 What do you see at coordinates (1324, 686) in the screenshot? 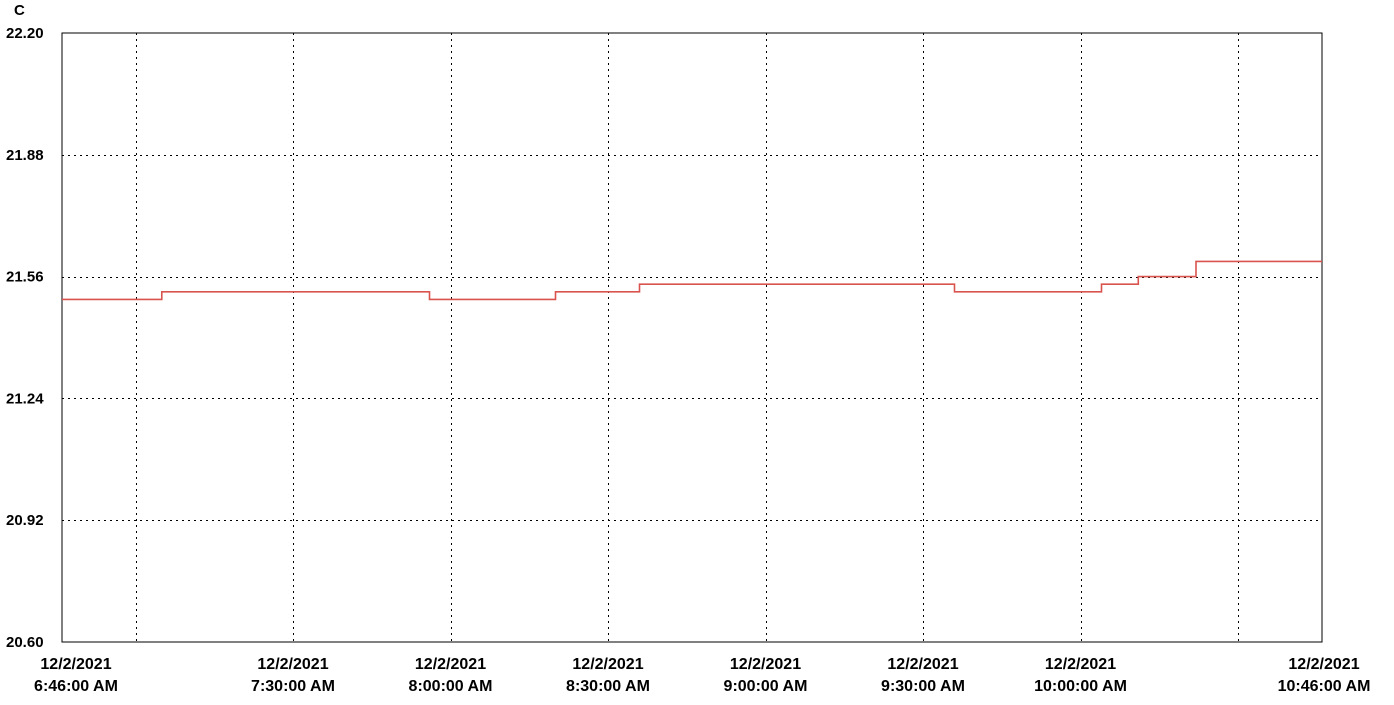
I see `x-tick-time-label: 10:46:00 AM` at bounding box center [1324, 686].